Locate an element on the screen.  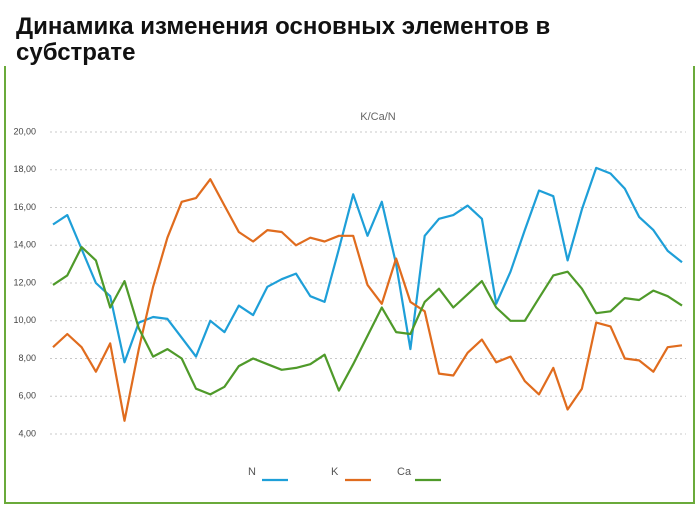
y-tick-label: 18,00 is located at coordinates (24, 169).